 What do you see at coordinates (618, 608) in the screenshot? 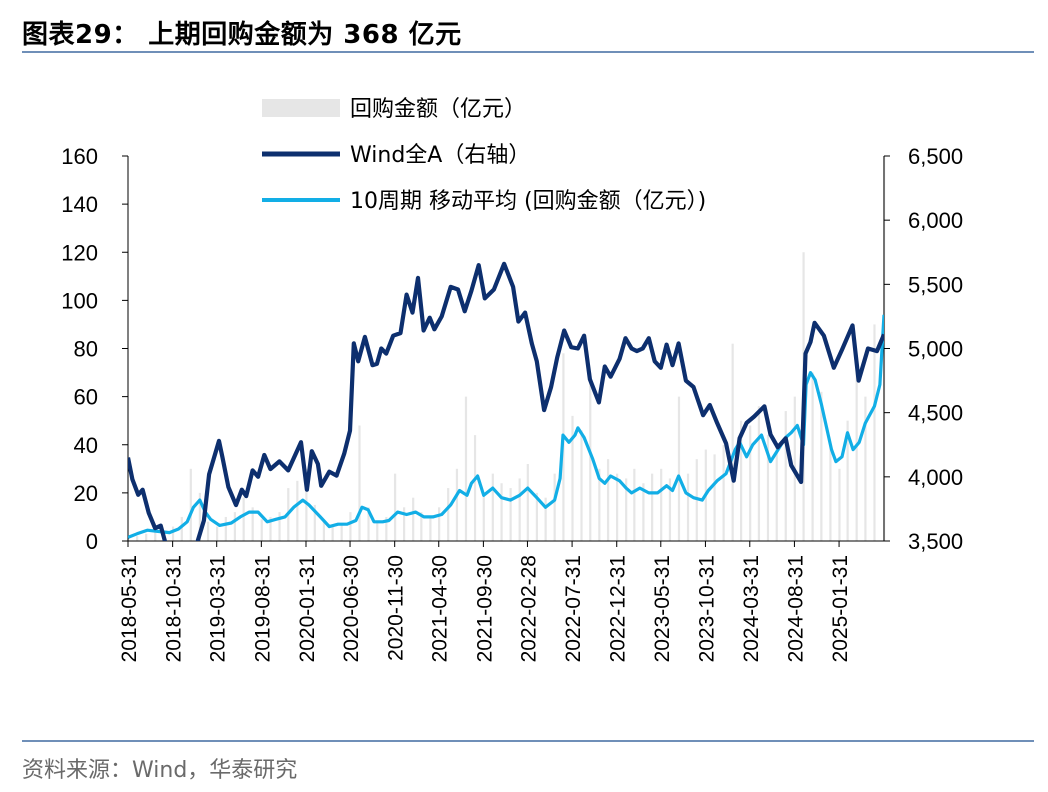
I see `x-tick-label: 2022-12-31` at bounding box center [618, 608].